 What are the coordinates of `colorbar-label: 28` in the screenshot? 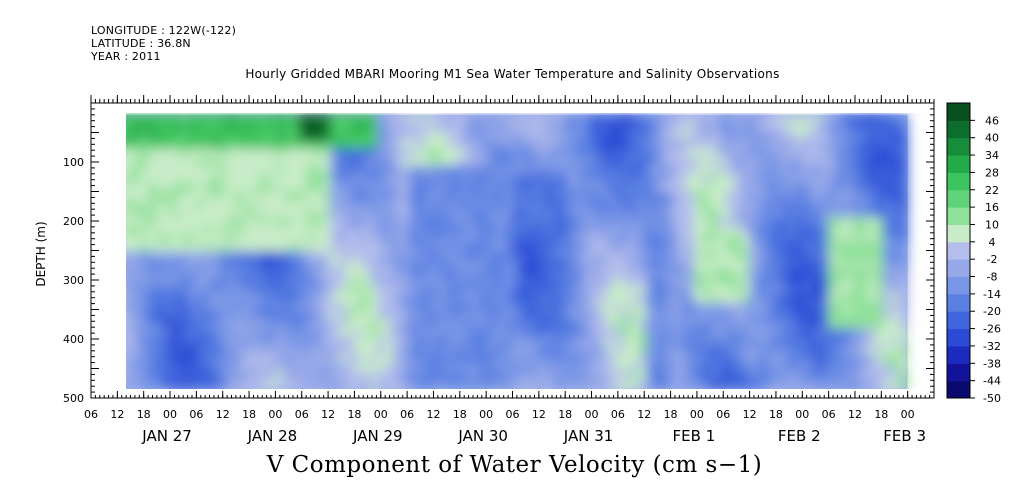 It's located at (992, 172).